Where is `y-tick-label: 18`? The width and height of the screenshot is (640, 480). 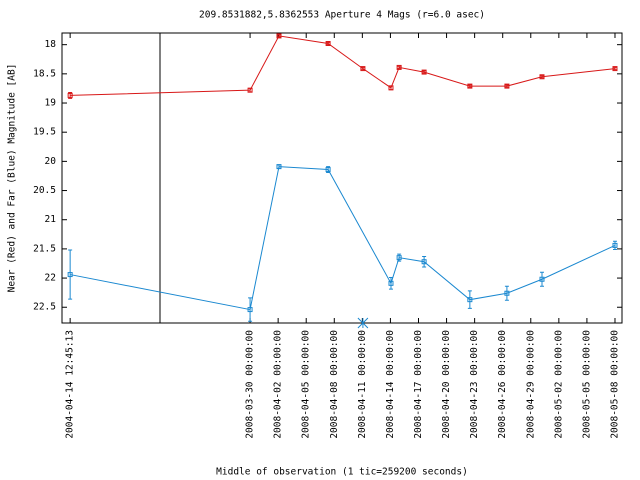 y-tick-label: 18 is located at coordinates (51, 44).